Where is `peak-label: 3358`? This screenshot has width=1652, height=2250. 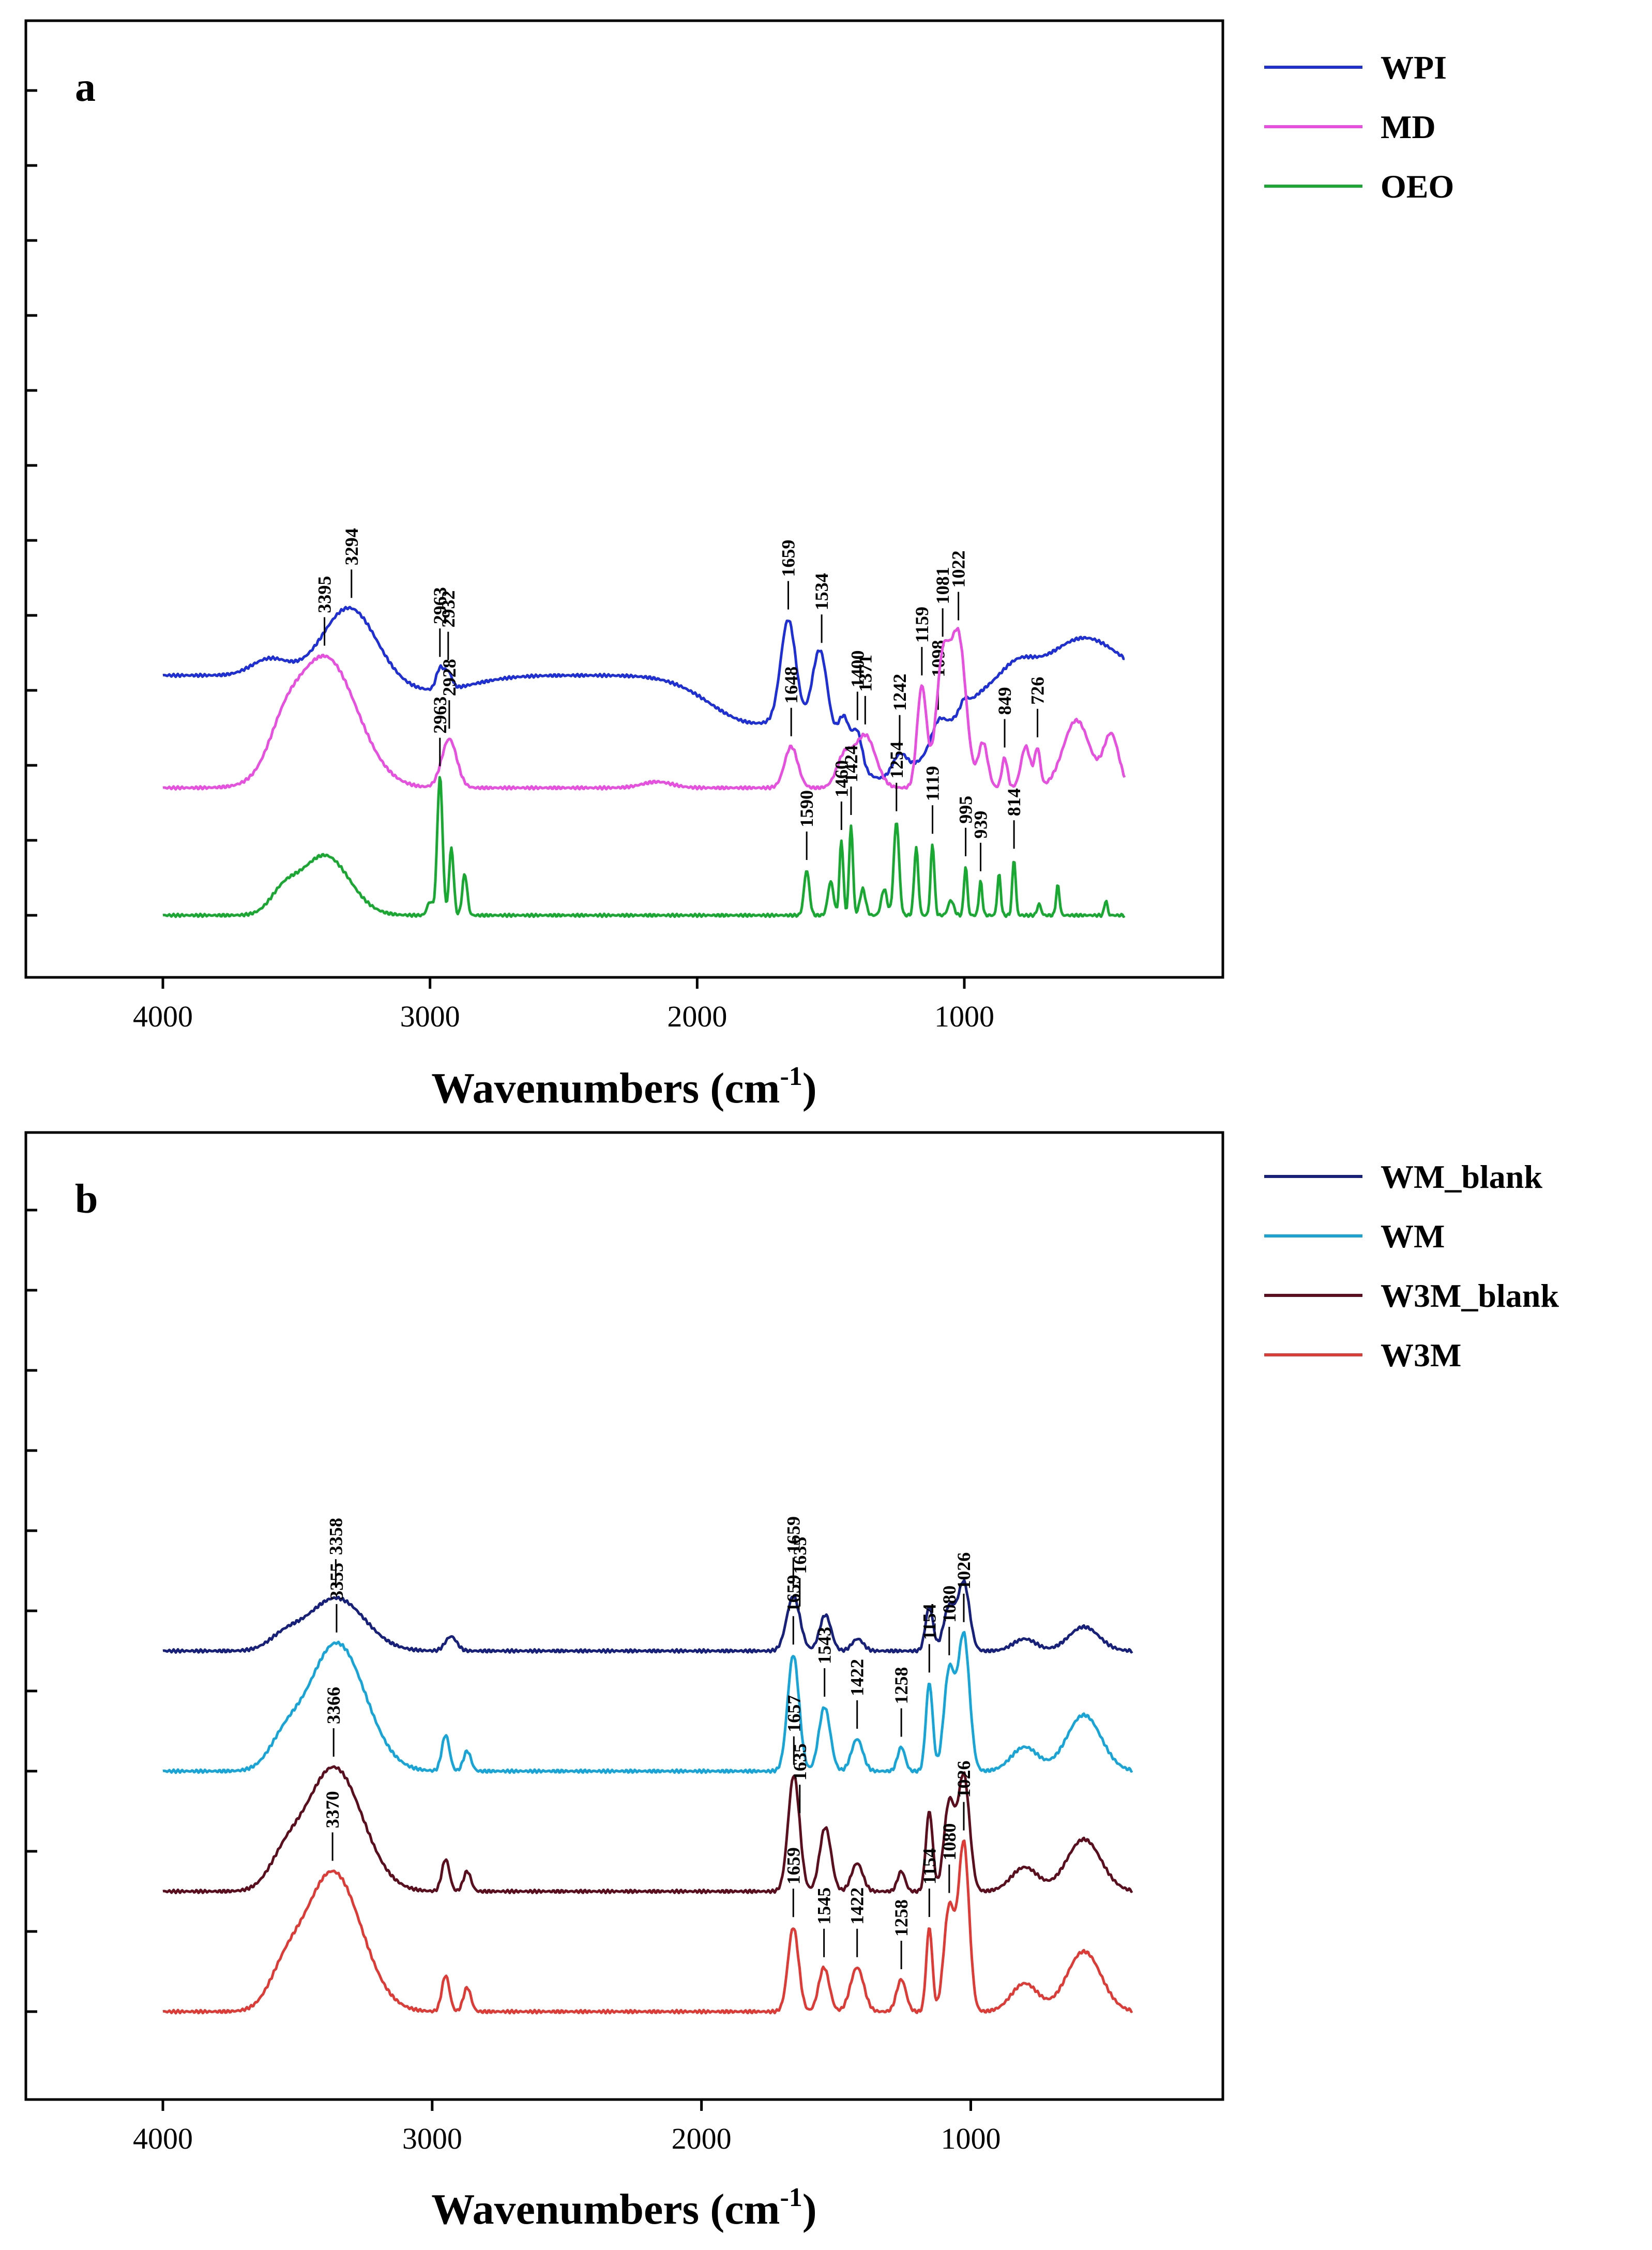
peak-label: 3358 is located at coordinates (335, 1536).